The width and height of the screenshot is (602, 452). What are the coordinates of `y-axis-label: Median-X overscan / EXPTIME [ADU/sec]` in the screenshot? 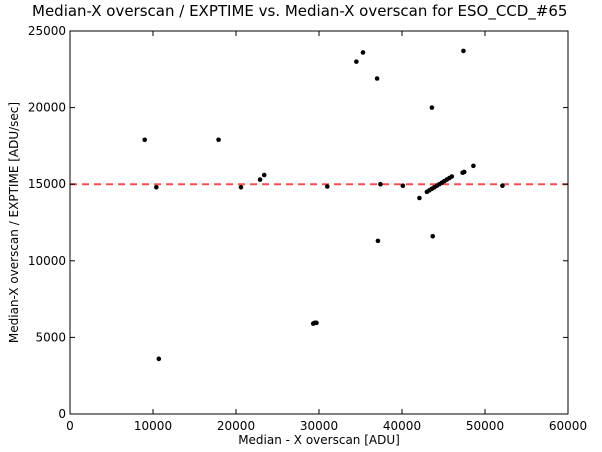 It's located at (14, 222).